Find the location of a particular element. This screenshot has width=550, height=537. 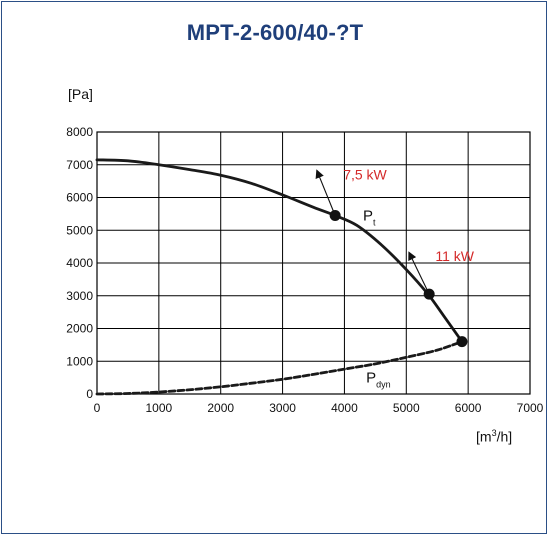

power-annotation-label: 11 kW is located at coordinates (454, 256).